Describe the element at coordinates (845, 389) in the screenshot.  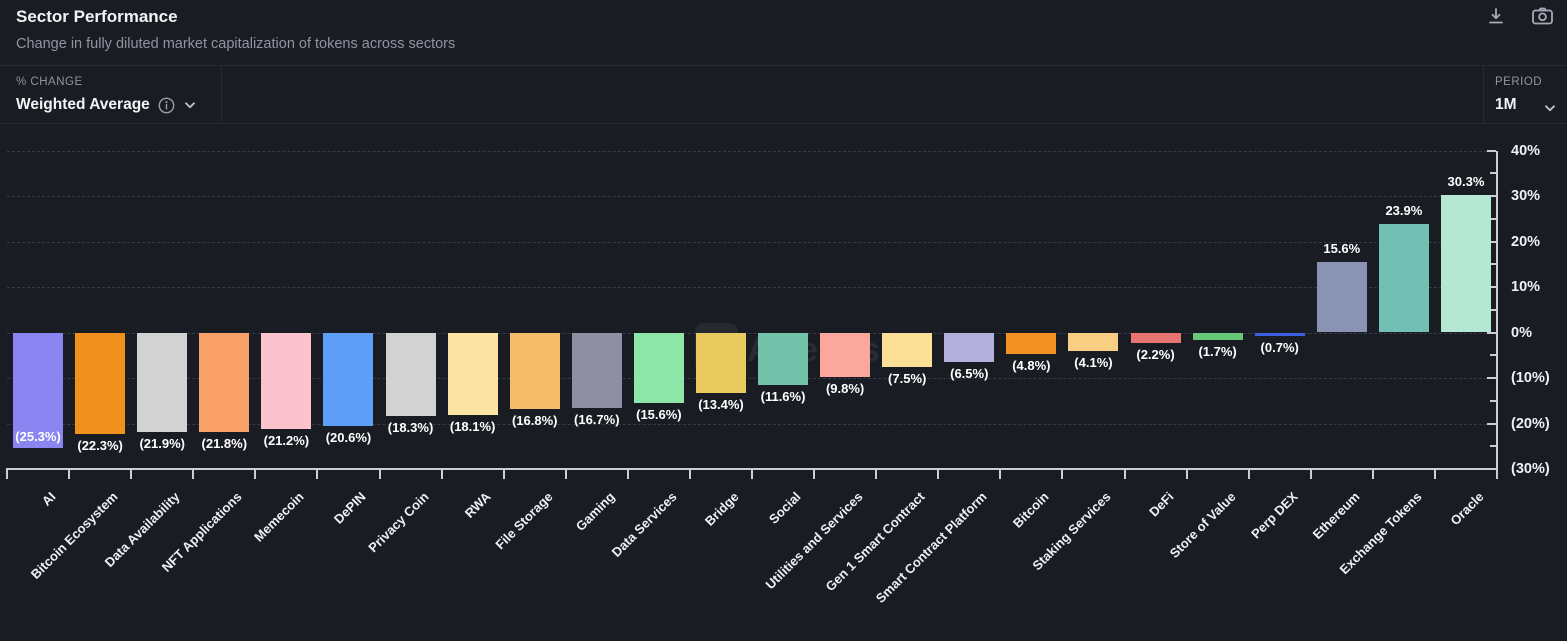
I see `bar-value-label: (9.8%)` at that location.